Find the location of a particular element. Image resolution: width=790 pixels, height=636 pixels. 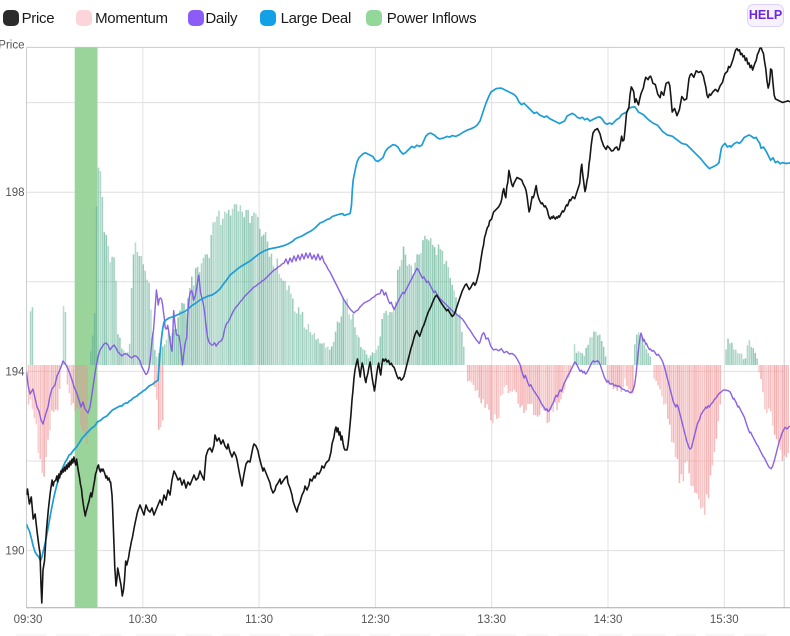

svg-text: 190 is located at coordinates (14, 552).